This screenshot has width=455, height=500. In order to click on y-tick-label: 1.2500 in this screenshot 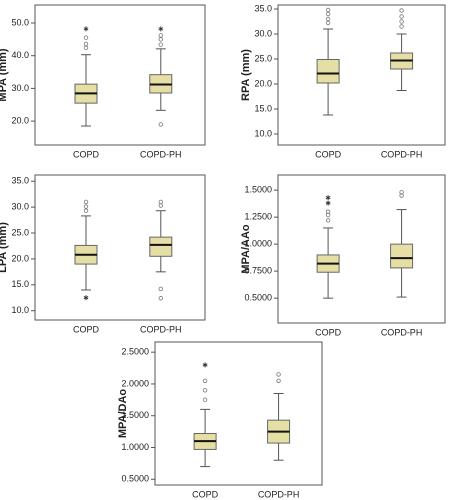, I will do `click(258, 217)`.